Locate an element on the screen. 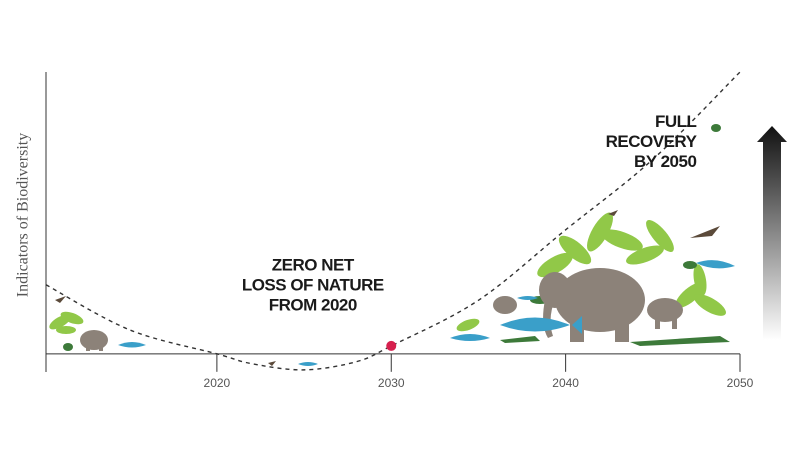 This screenshot has height=460, width=800. annotation-line: ZERO NET is located at coordinates (313, 265).